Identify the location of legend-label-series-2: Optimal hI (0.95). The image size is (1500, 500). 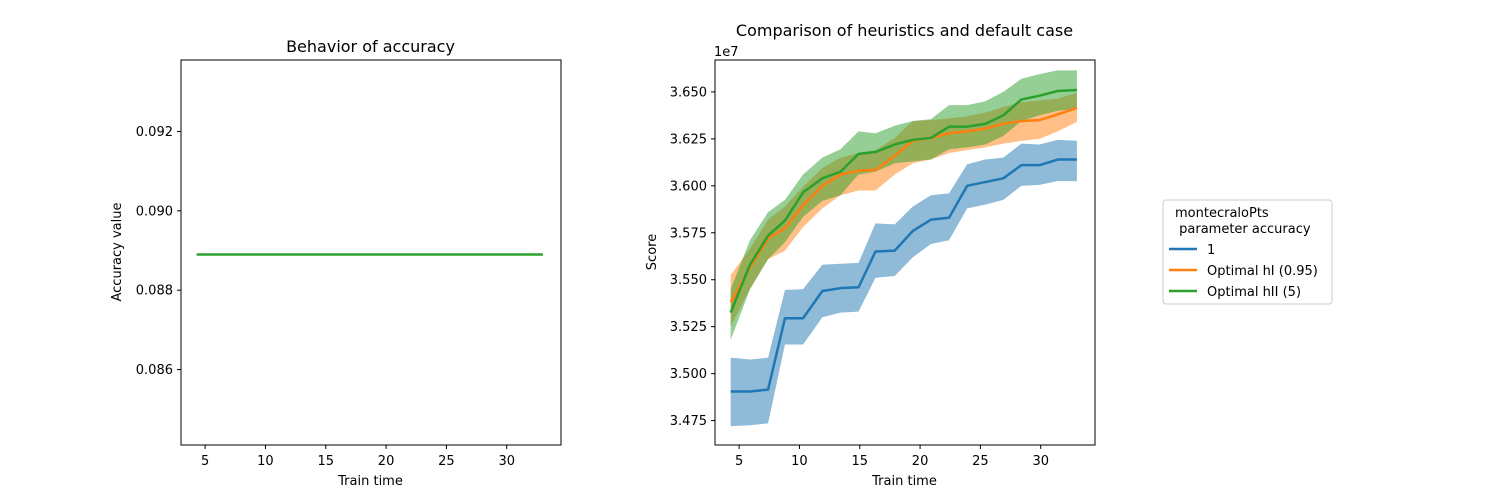
(1262, 271).